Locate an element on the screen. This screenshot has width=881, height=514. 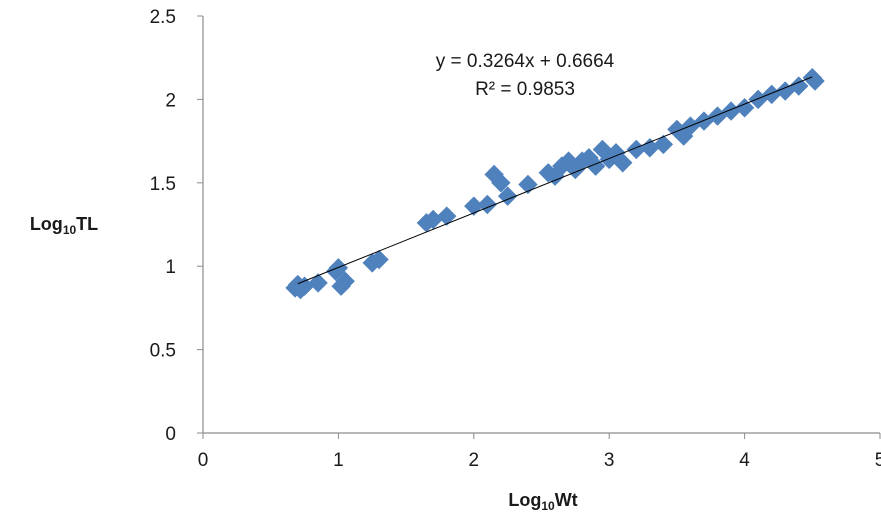
x-tick-label: 1 is located at coordinates (338, 460).